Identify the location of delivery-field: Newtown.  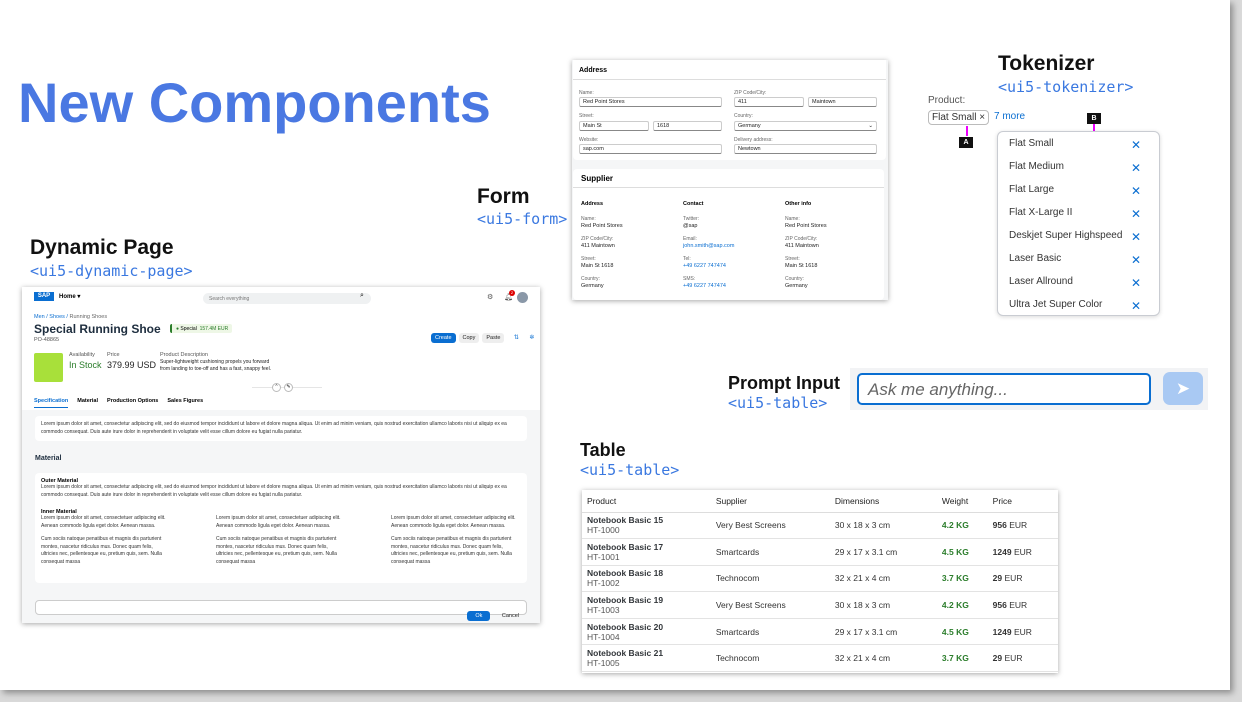
(805, 149).